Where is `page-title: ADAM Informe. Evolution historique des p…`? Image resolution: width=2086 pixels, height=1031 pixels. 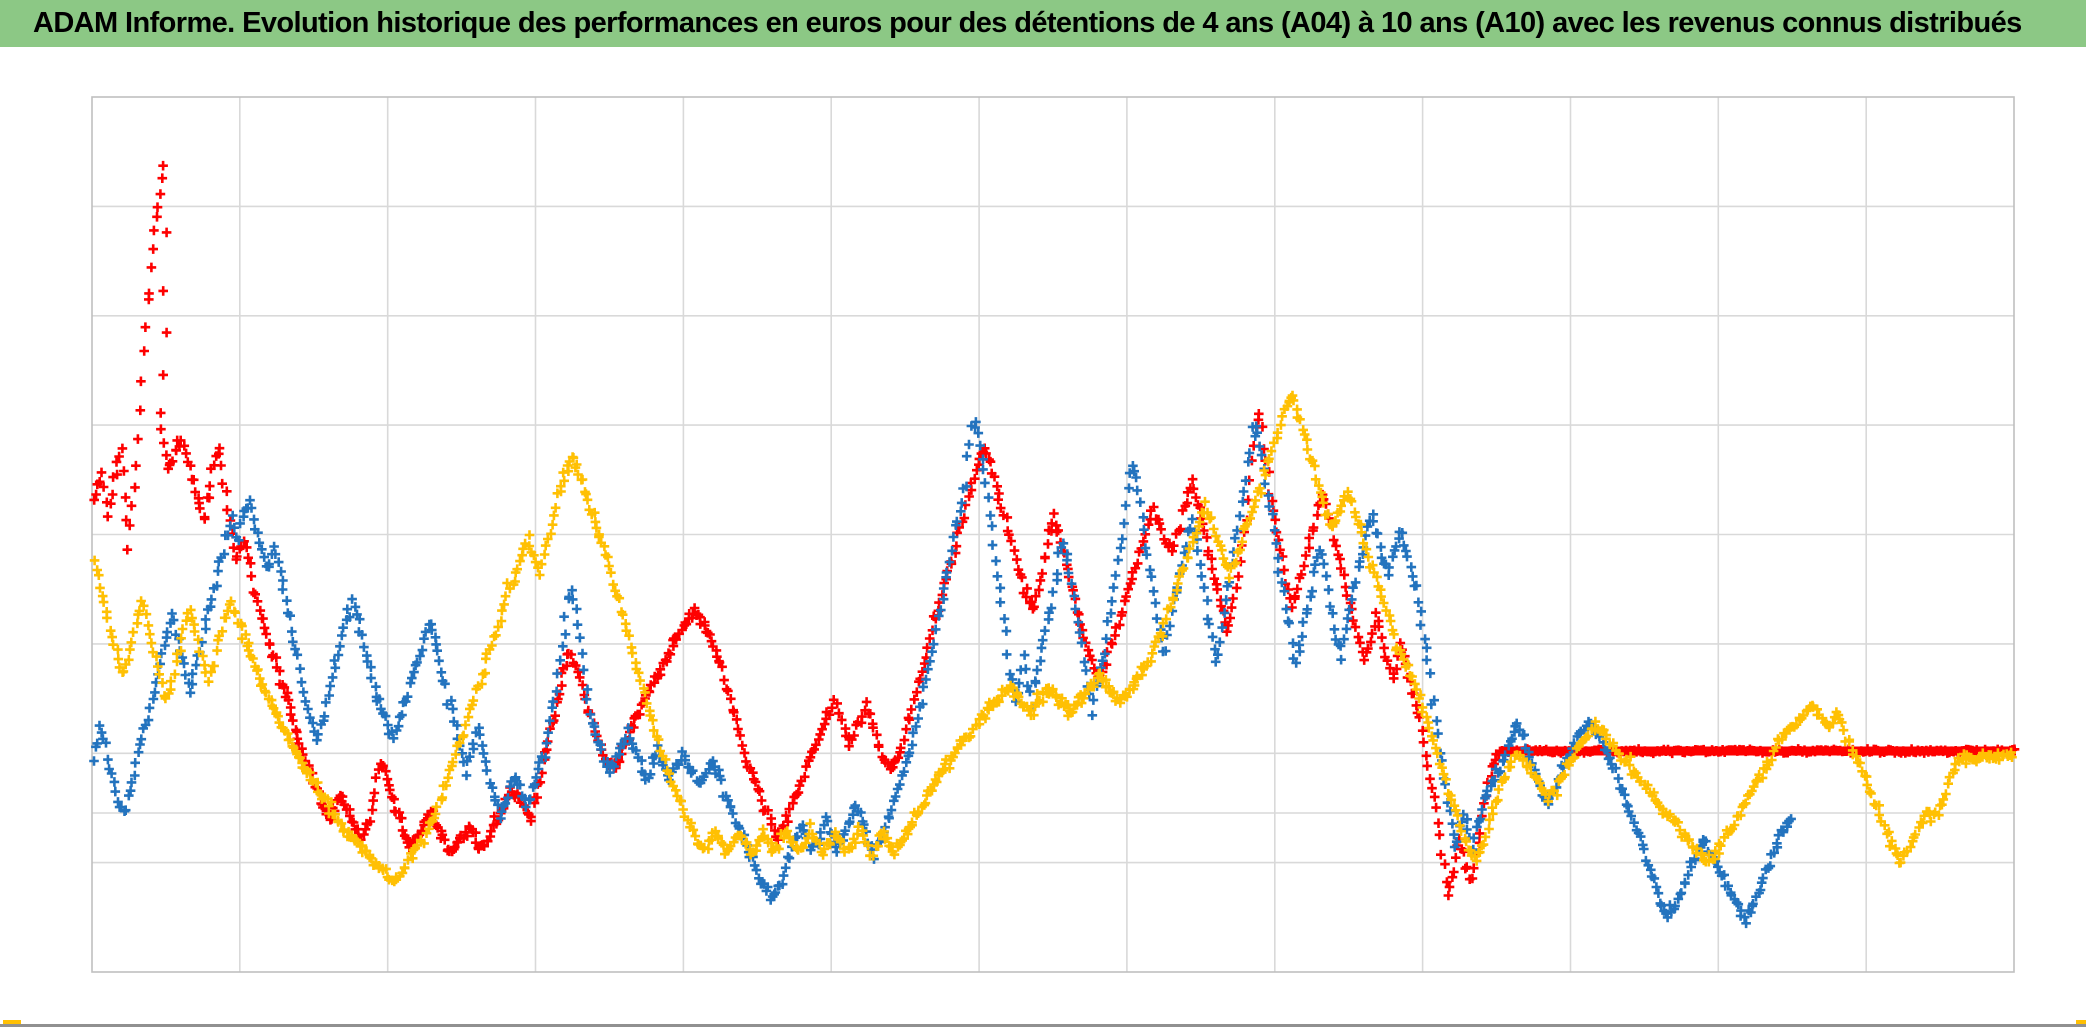
page-title: ADAM Informe. Evolution historique des p… is located at coordinates (1027, 23).